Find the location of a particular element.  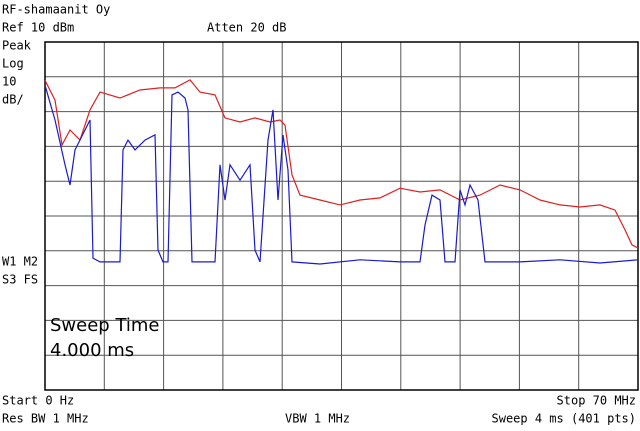

scale-type: Log is located at coordinates (13, 64).